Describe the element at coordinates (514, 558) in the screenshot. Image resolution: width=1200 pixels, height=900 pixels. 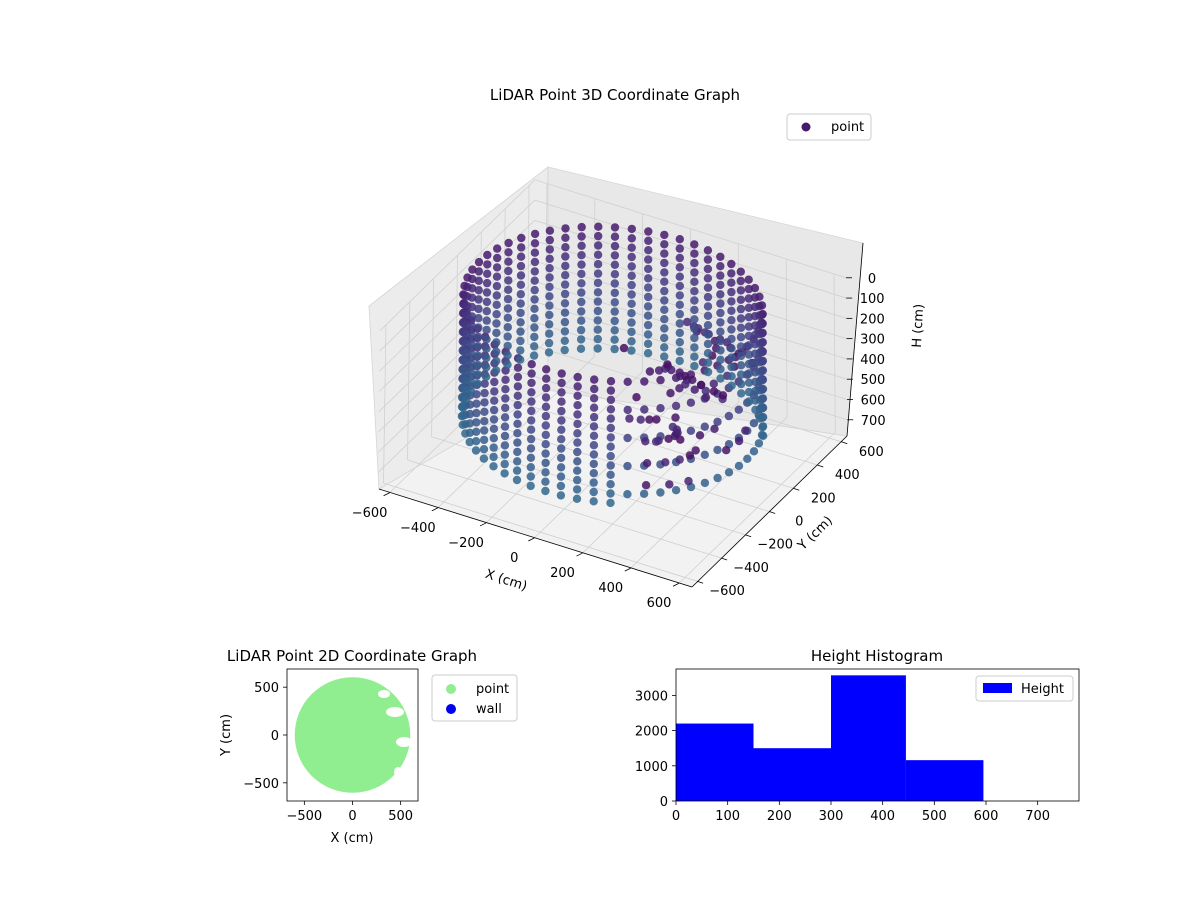
I see `plot3d-x-tick-label: 0` at that location.